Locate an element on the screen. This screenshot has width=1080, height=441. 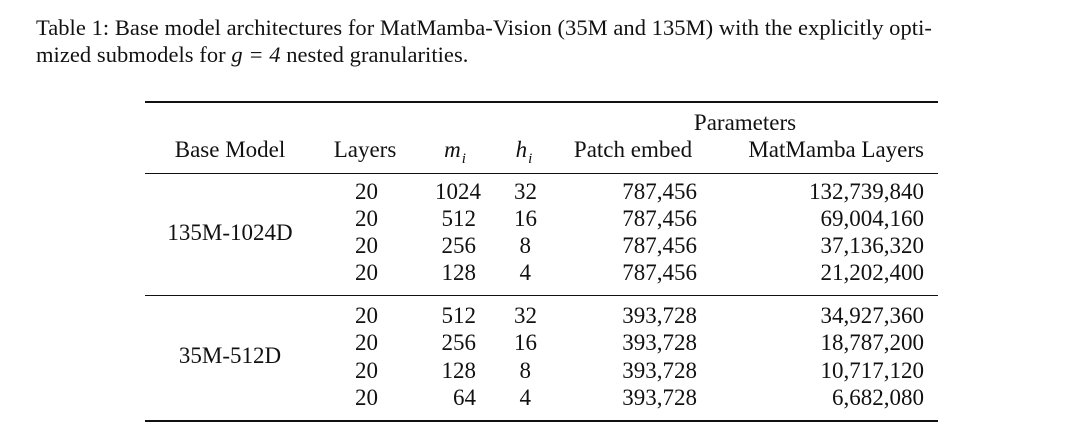
header-h-var: h is located at coordinates (521, 149).